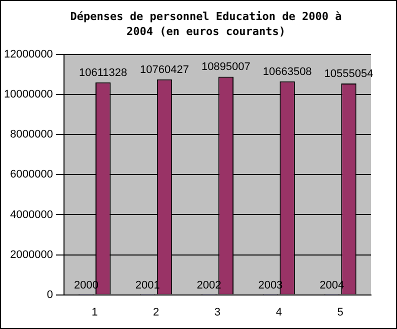 This screenshot has height=329, width=397. Describe the element at coordinates (28, 54) in the screenshot. I see `y-tick-label: 12000000` at that location.